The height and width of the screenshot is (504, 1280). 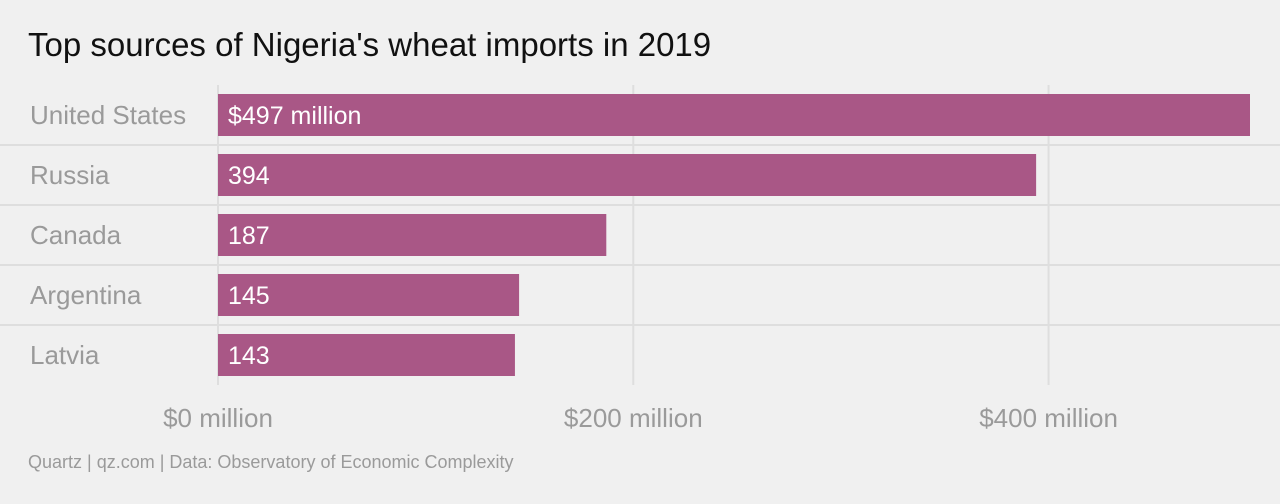 What do you see at coordinates (249, 176) in the screenshot?
I see `data-label: 394` at bounding box center [249, 176].